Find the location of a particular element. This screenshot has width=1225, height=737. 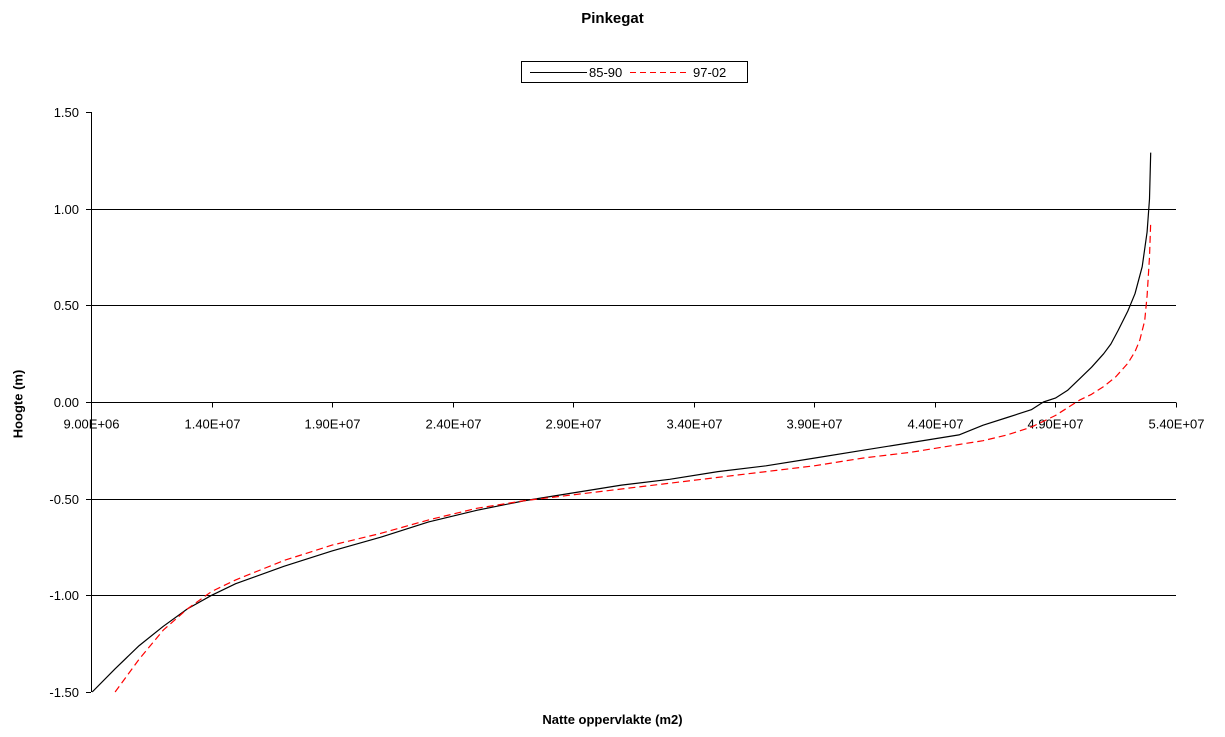

y-tick-label-1: 1.00 is located at coordinates (66, 209).